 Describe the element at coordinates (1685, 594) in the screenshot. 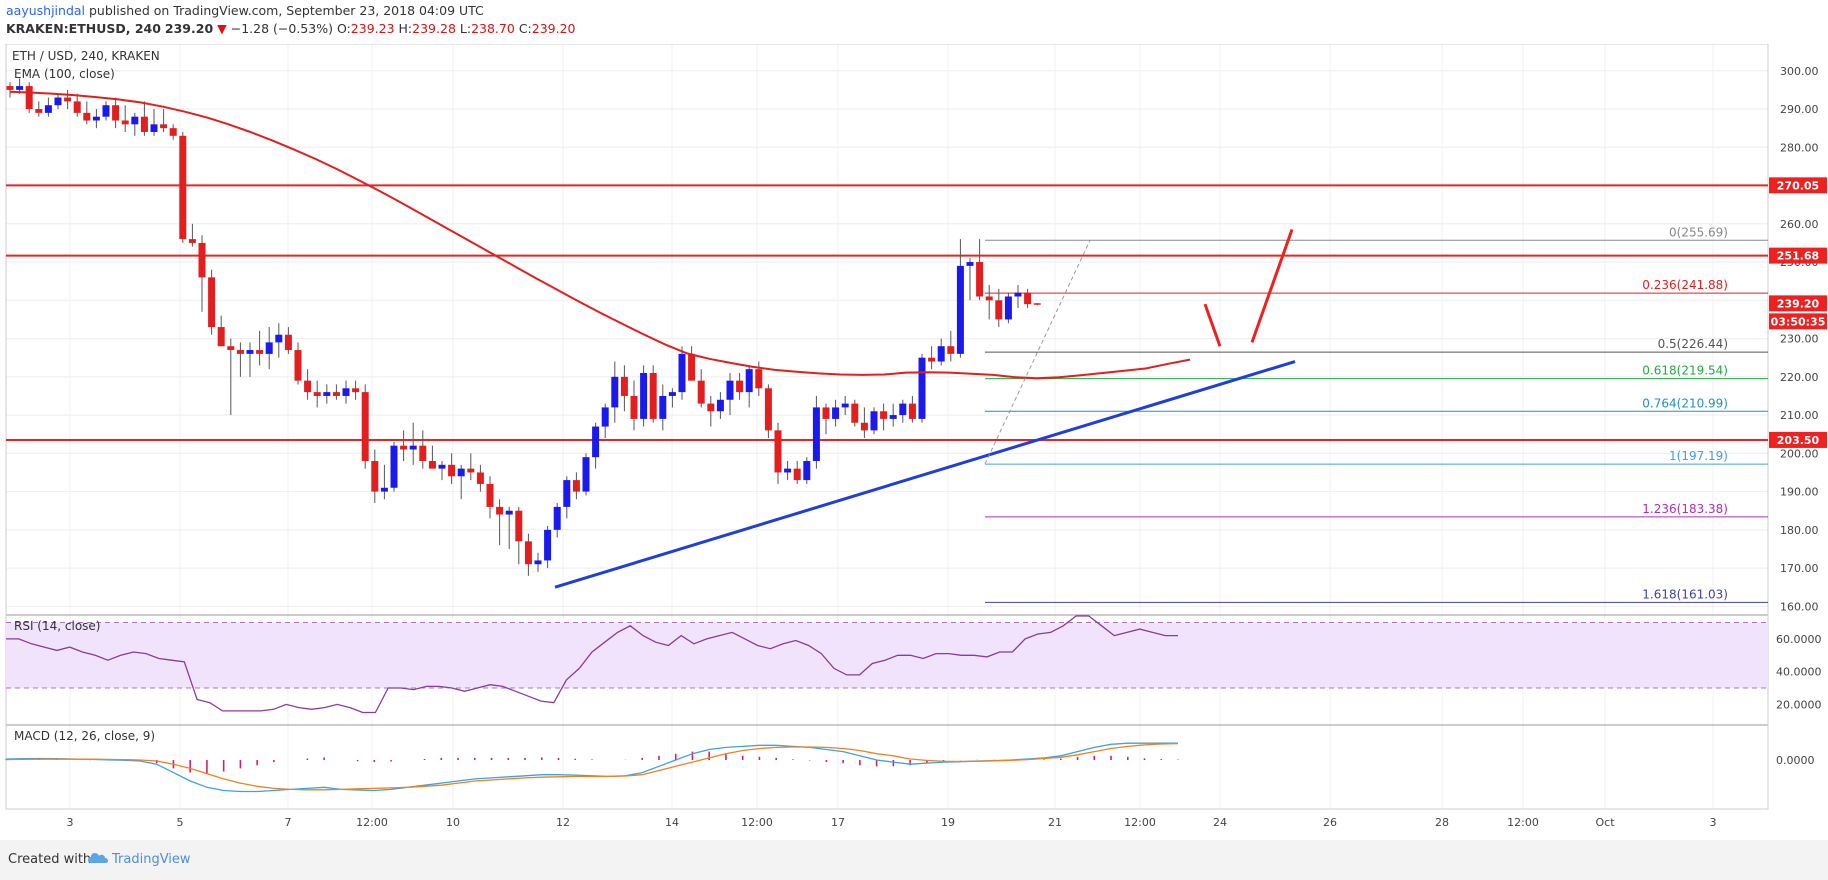

I see `fib-level-label: 1.618(161.03)` at that location.